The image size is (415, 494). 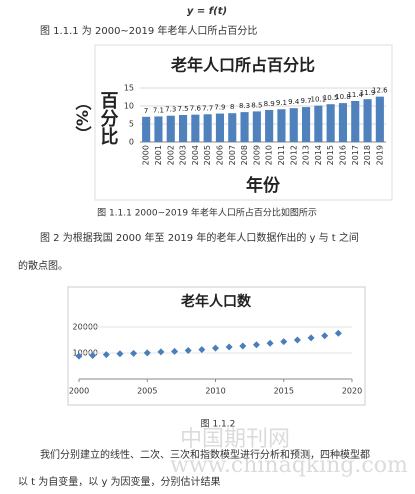 I want to click on value-label: 9.4, so click(x=294, y=102).